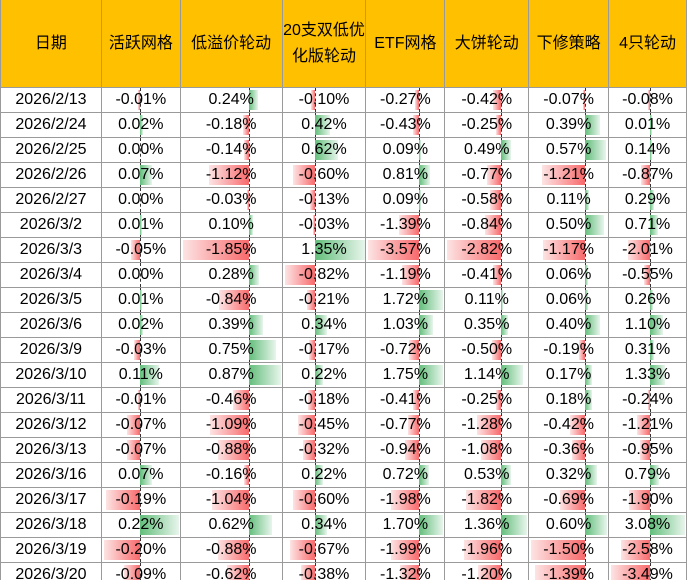  Describe the element at coordinates (51, 475) in the screenshot. I see `date-cell: 2026/3/16` at that location.